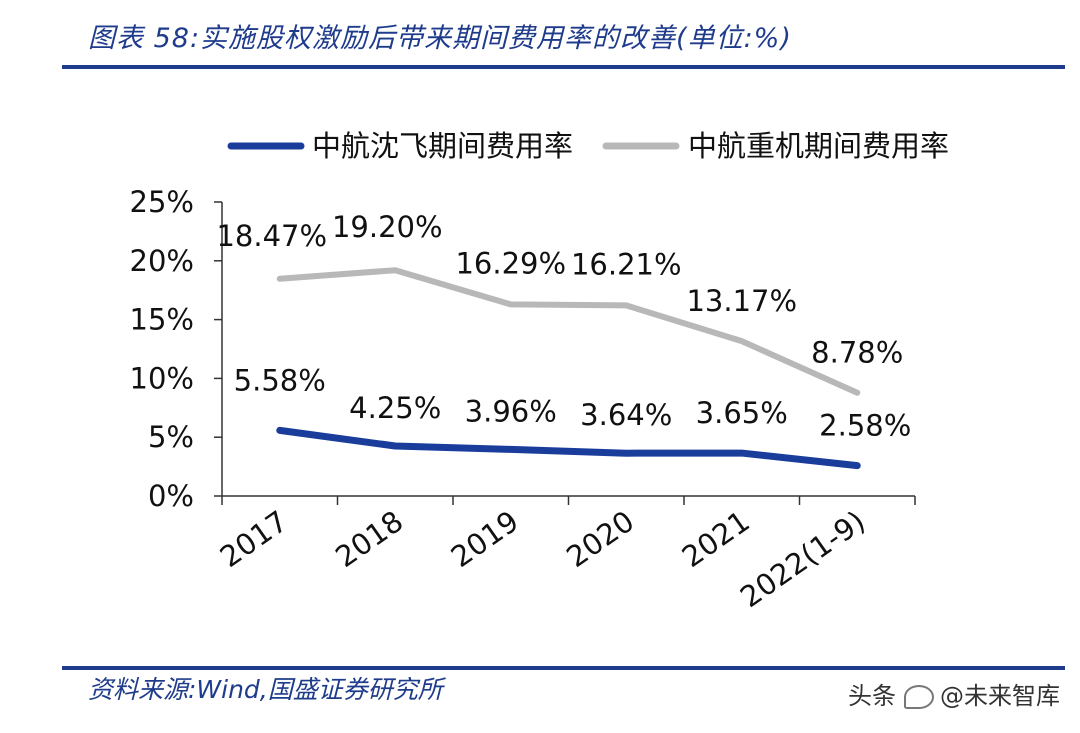  What do you see at coordinates (626, 264) in the screenshot?
I see `data-label-zhongji: 16.21%` at bounding box center [626, 264].